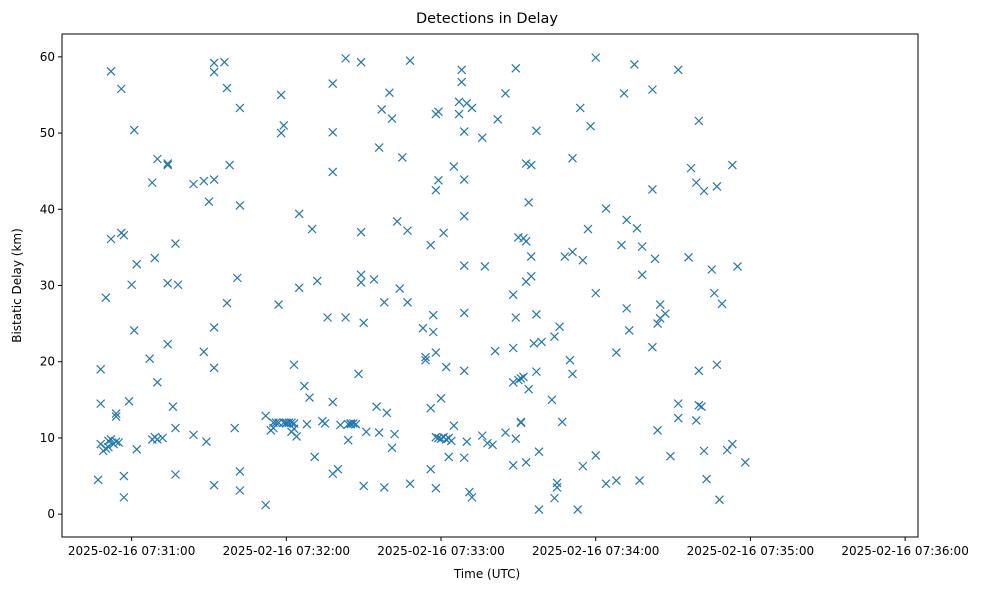 This screenshot has width=988, height=590. Describe the element at coordinates (595, 551) in the screenshot. I see `x-tick-label: 2025-02-16 07:34:00` at that location.